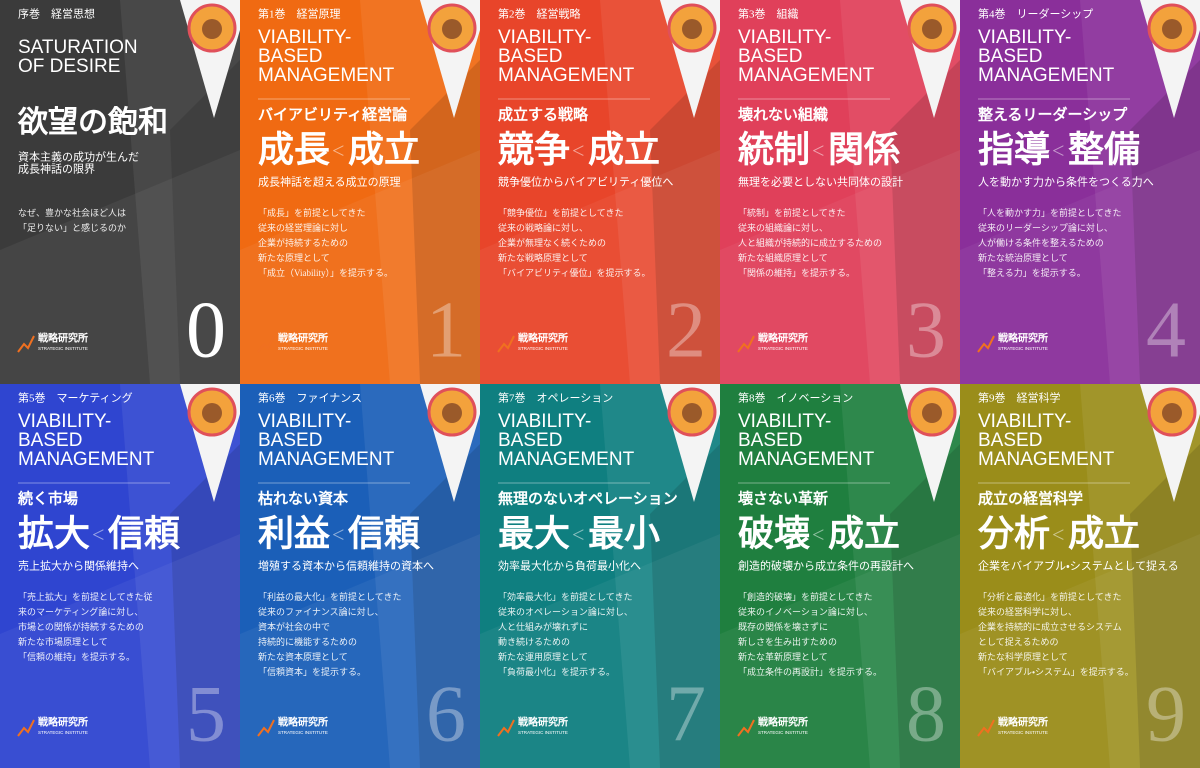  I want to click on title-left: 成長, so click(294, 149).